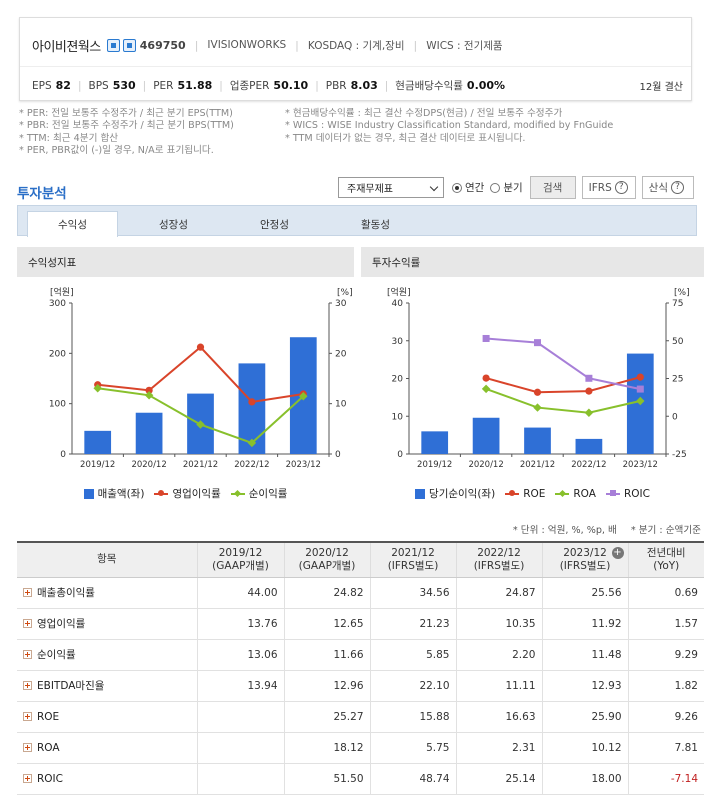 The width and height of the screenshot is (709, 796). Describe the element at coordinates (107, 779) in the screenshot. I see `row-label-cell: ROIC` at that location.